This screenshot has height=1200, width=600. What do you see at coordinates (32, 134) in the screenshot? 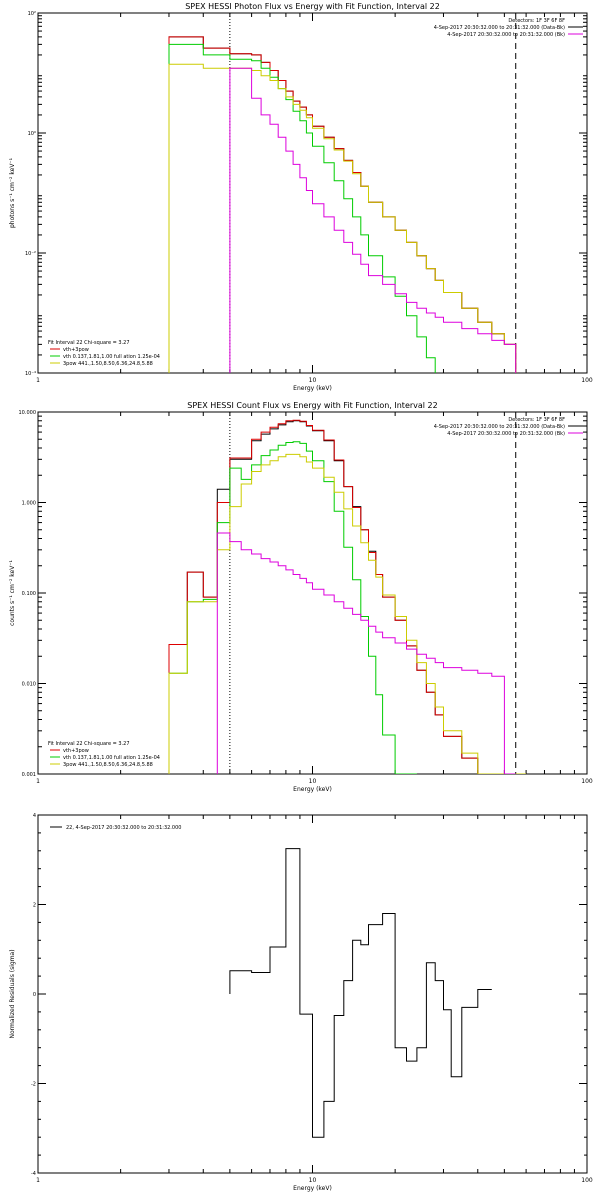
I see `y-tick-label: 10⁰` at bounding box center [32, 134].